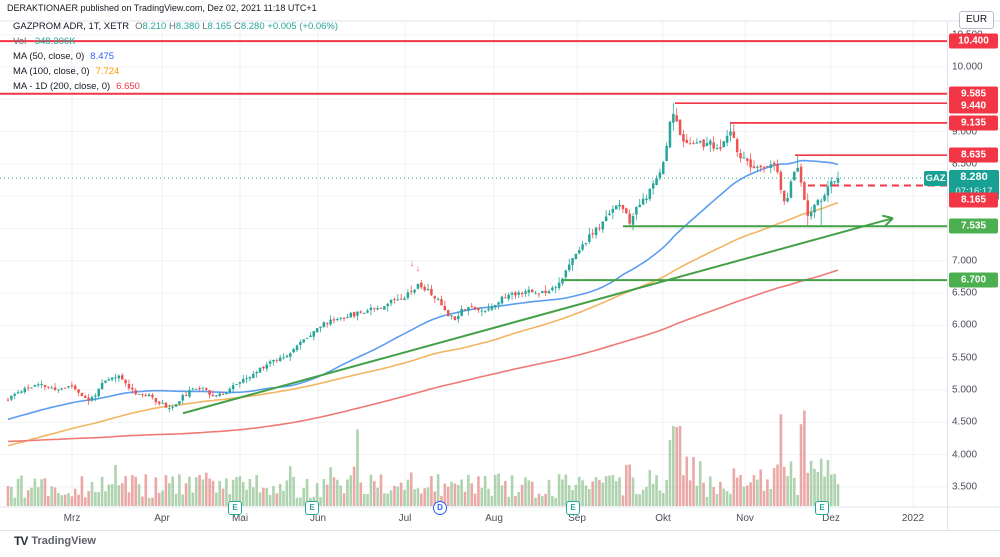  What do you see at coordinates (473, 518) in the screenshot?
I see `time-axis: Mrz Apr Mai Jun Jul Aug Sep Okt Nov Dez 2022` at bounding box center [473, 518].